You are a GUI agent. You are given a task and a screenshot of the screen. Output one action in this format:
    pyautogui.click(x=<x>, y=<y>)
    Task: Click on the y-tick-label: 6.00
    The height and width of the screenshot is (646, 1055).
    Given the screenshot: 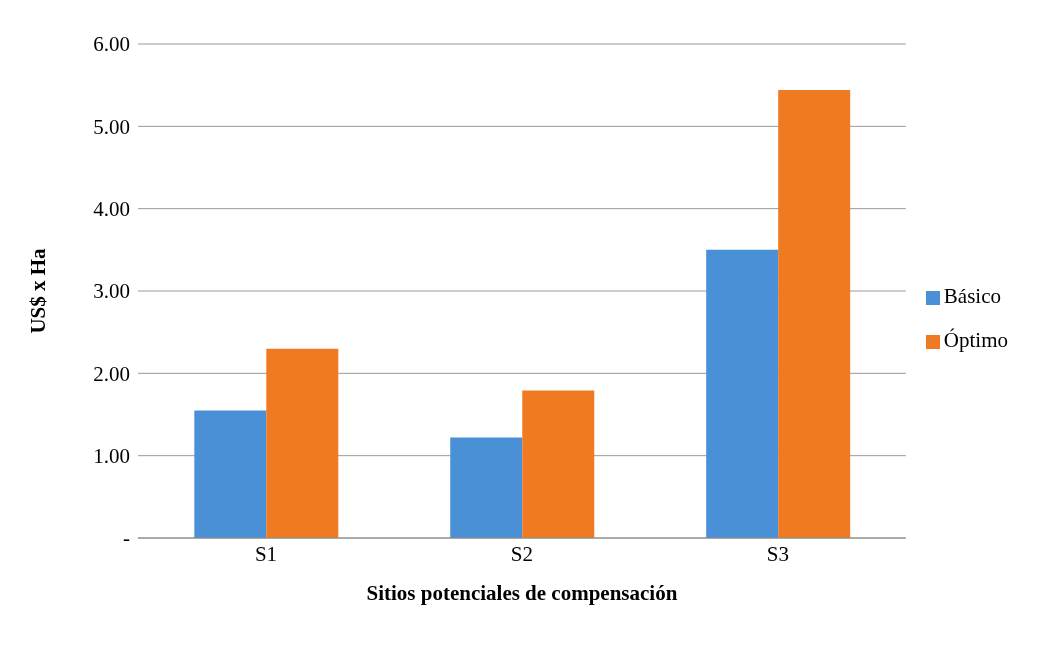 What is the action you would take?
    pyautogui.click(x=111, y=44)
    